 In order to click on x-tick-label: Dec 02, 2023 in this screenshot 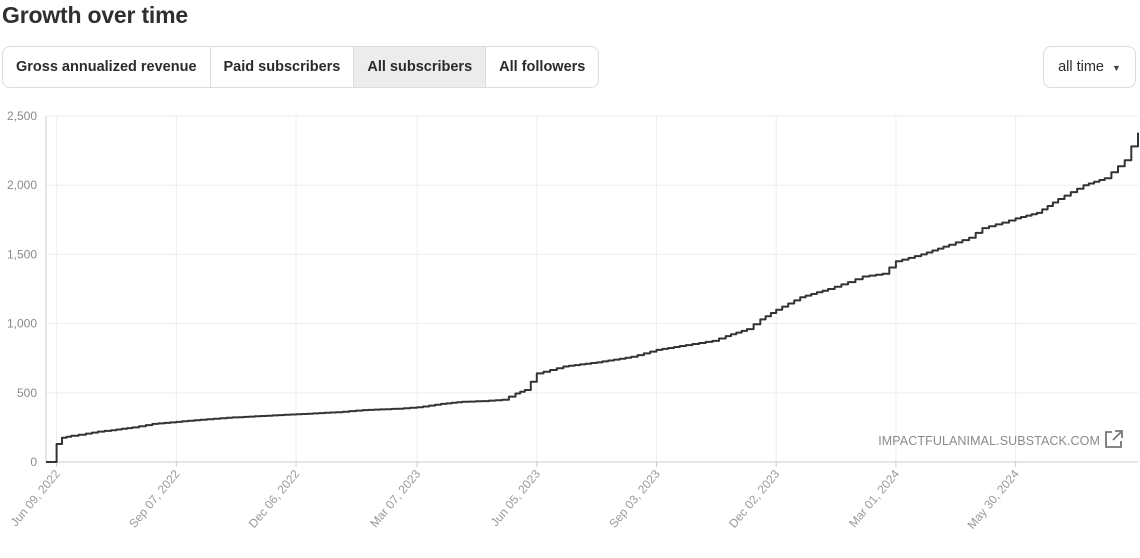, I will do `click(754, 499)`.